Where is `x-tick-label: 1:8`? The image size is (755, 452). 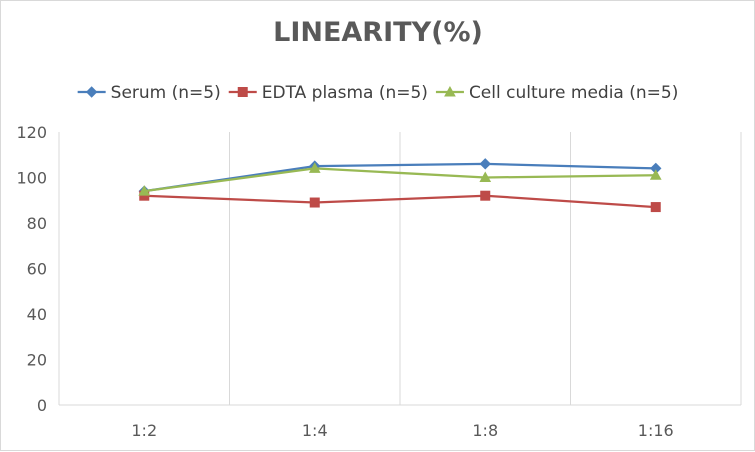
x-tick-label: 1:8 is located at coordinates (485, 430).